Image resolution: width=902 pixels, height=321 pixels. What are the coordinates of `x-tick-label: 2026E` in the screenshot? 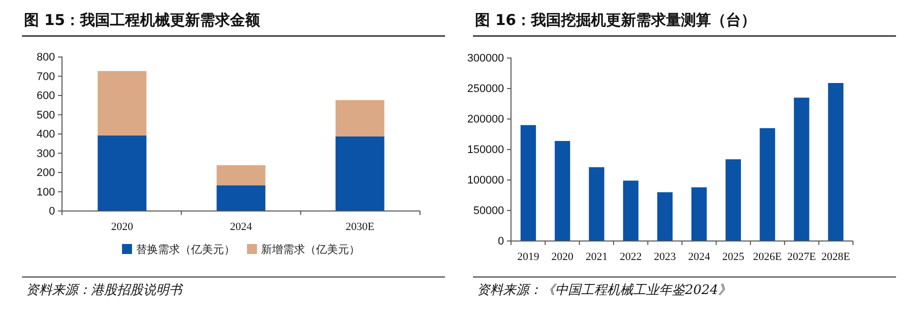 It's located at (767, 257).